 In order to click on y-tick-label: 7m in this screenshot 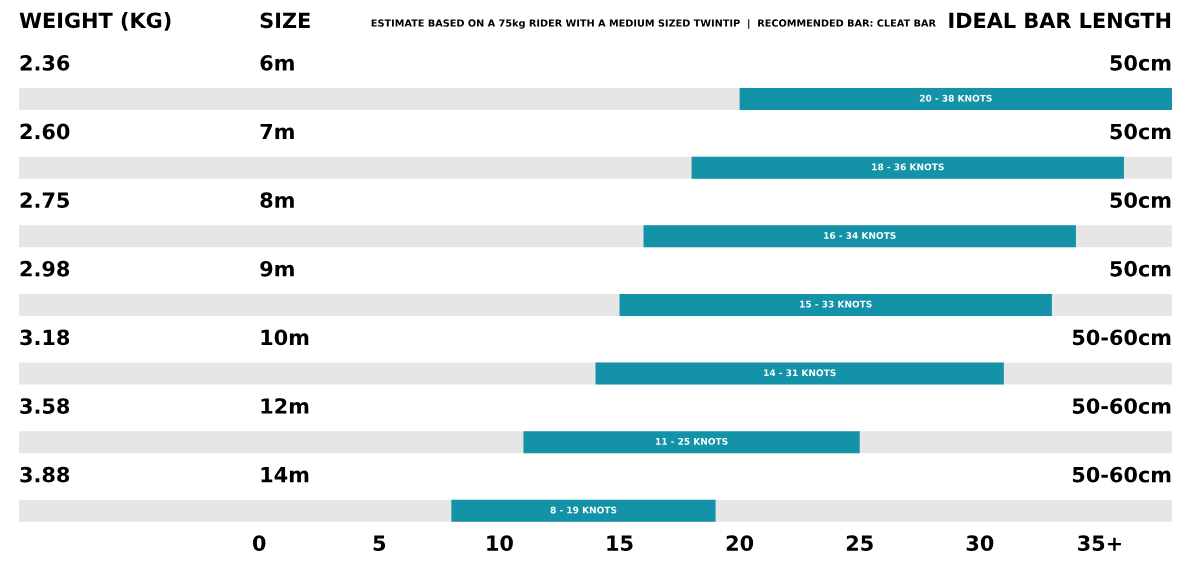, I will do `click(277, 131)`.